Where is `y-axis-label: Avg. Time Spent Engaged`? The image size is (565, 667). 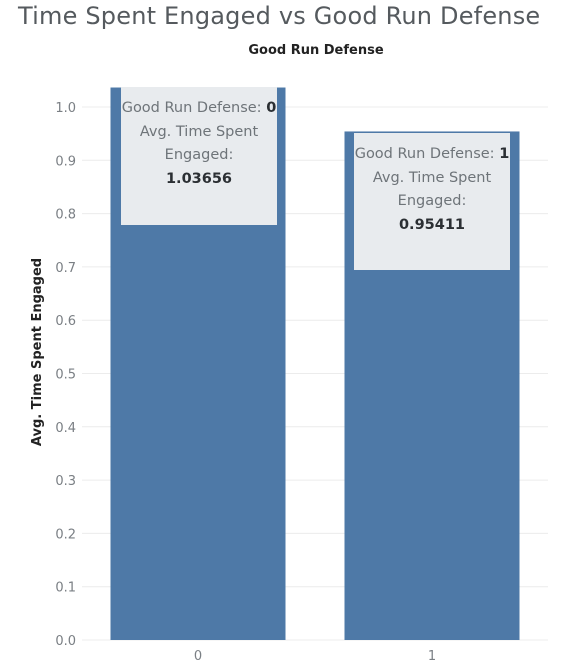 y-axis-label: Avg. Time Spent Engaged is located at coordinates (37, 352).